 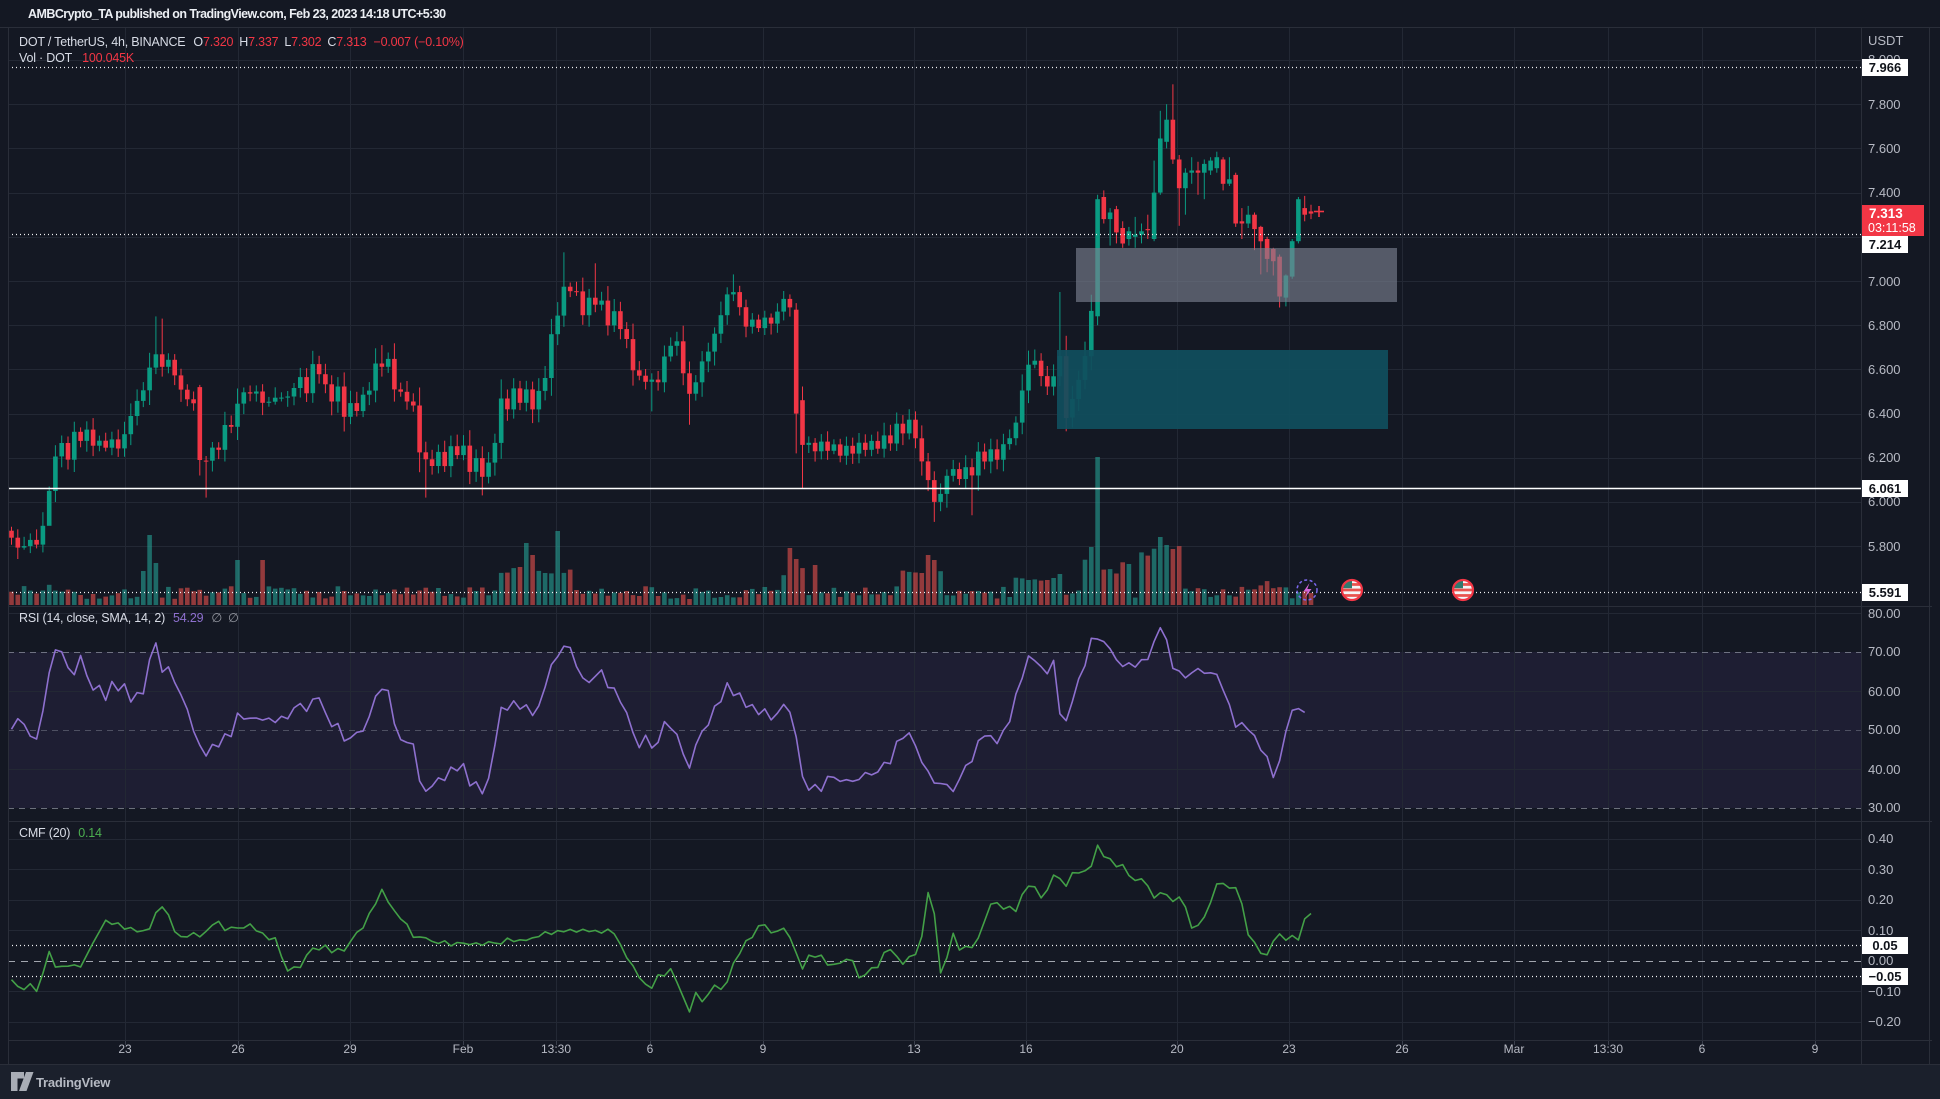 I want to click on svg-text: −0.05, so click(x=1885, y=976).